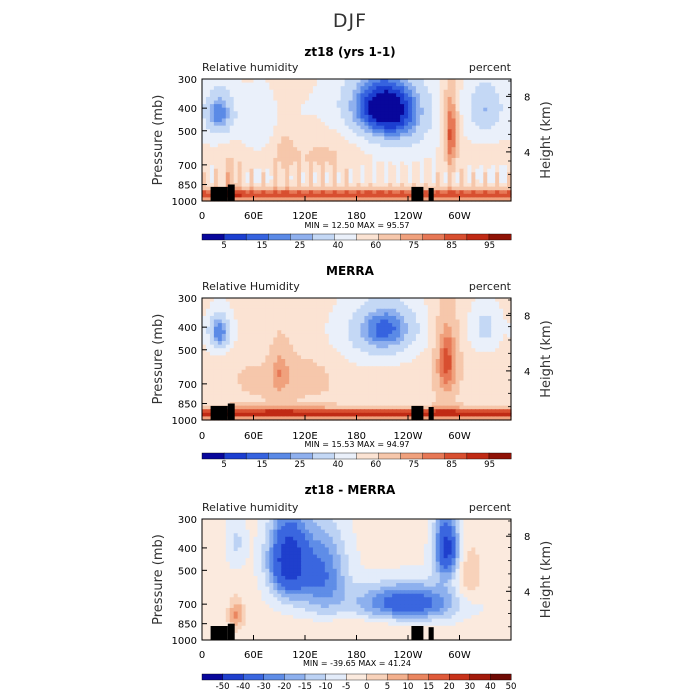 The height and width of the screenshot is (700, 700). Describe the element at coordinates (257, 237) in the screenshot. I see `colorbar-swatch` at that location.